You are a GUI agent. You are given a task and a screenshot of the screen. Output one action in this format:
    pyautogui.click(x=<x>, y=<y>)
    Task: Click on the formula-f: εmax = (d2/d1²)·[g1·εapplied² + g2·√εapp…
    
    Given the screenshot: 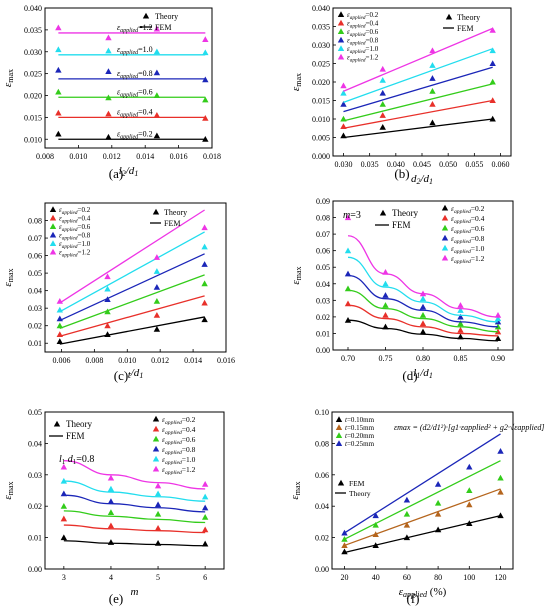 What is the action you would take?
    pyautogui.click(x=469, y=427)
    